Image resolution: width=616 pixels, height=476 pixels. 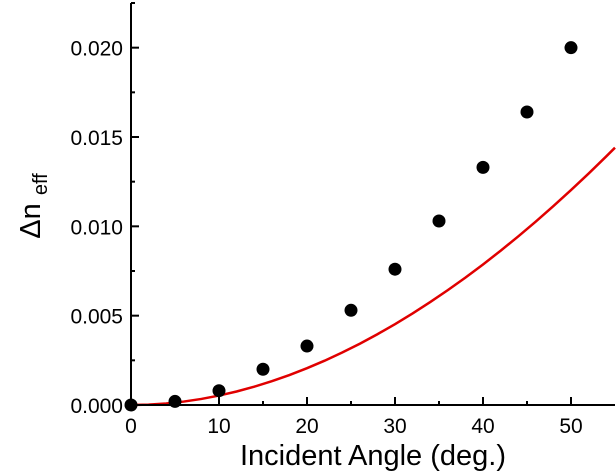 I want to click on y-tick-label: 0.020, so click(x=96, y=49).